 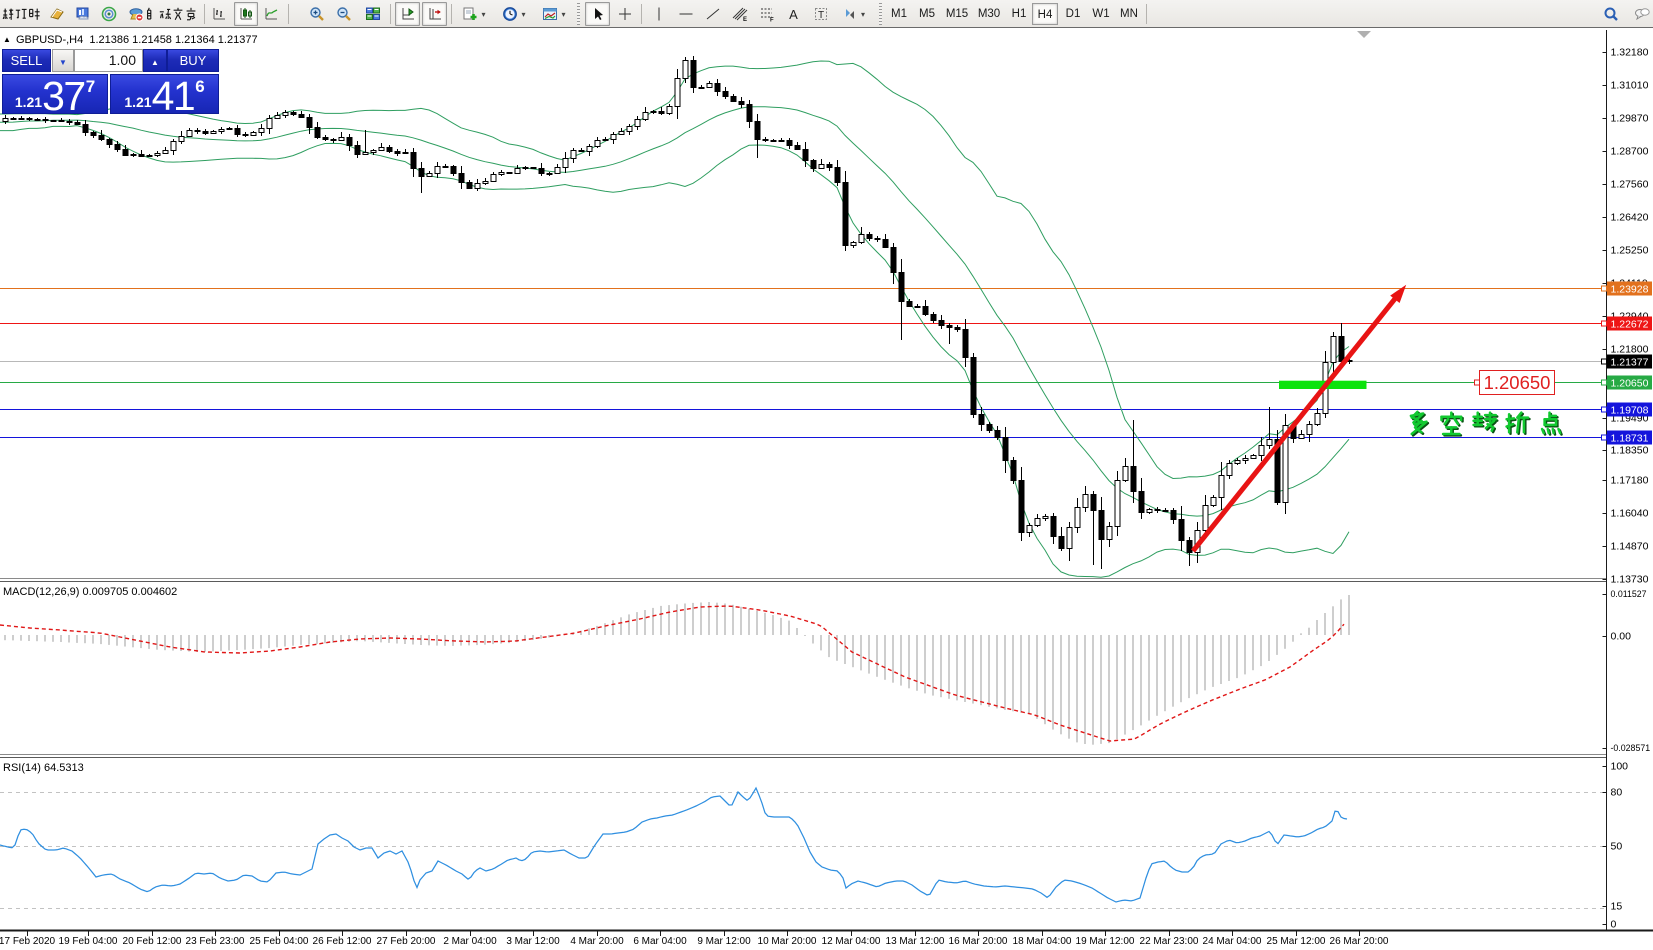 I want to click on svg-text: 1.16040, so click(x=1630, y=514).